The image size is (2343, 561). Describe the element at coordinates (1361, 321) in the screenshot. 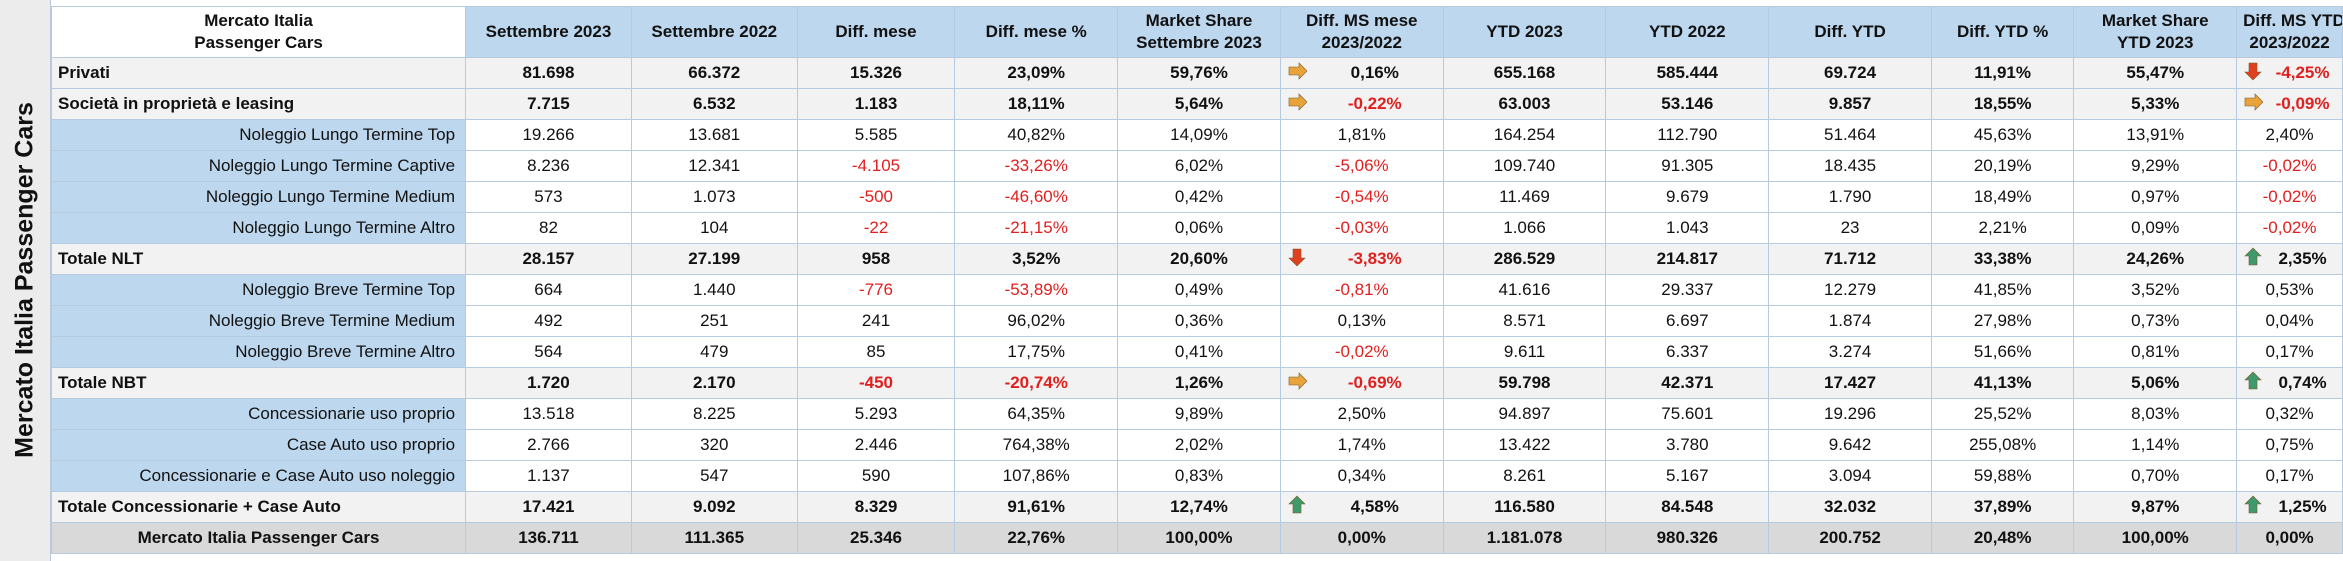

I see `table-cell: 0,13%` at that location.